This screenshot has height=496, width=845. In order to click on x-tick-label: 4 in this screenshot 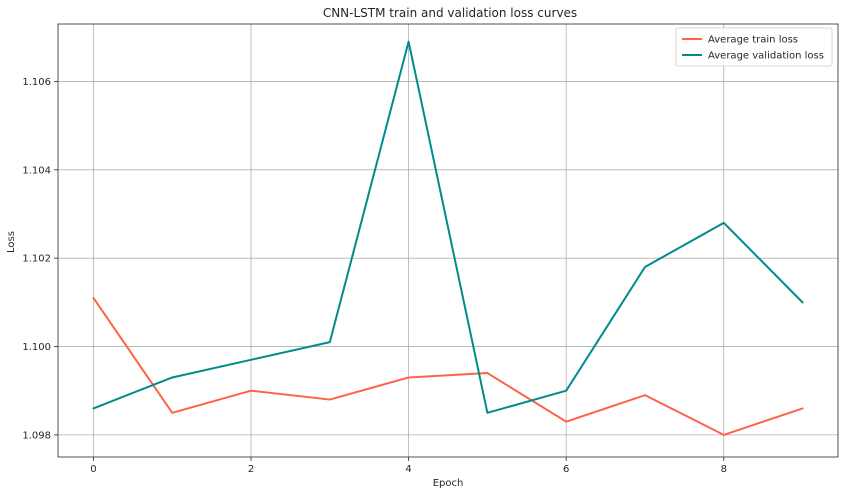, I will do `click(408, 469)`.